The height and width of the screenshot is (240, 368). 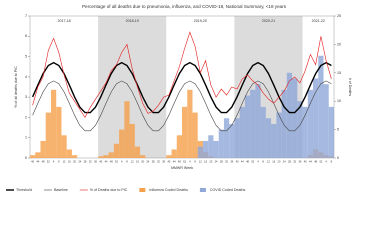 What do you see at coordinates (26, 97) in the screenshot?
I see `y-tick-label: 3` at bounding box center [26, 97].